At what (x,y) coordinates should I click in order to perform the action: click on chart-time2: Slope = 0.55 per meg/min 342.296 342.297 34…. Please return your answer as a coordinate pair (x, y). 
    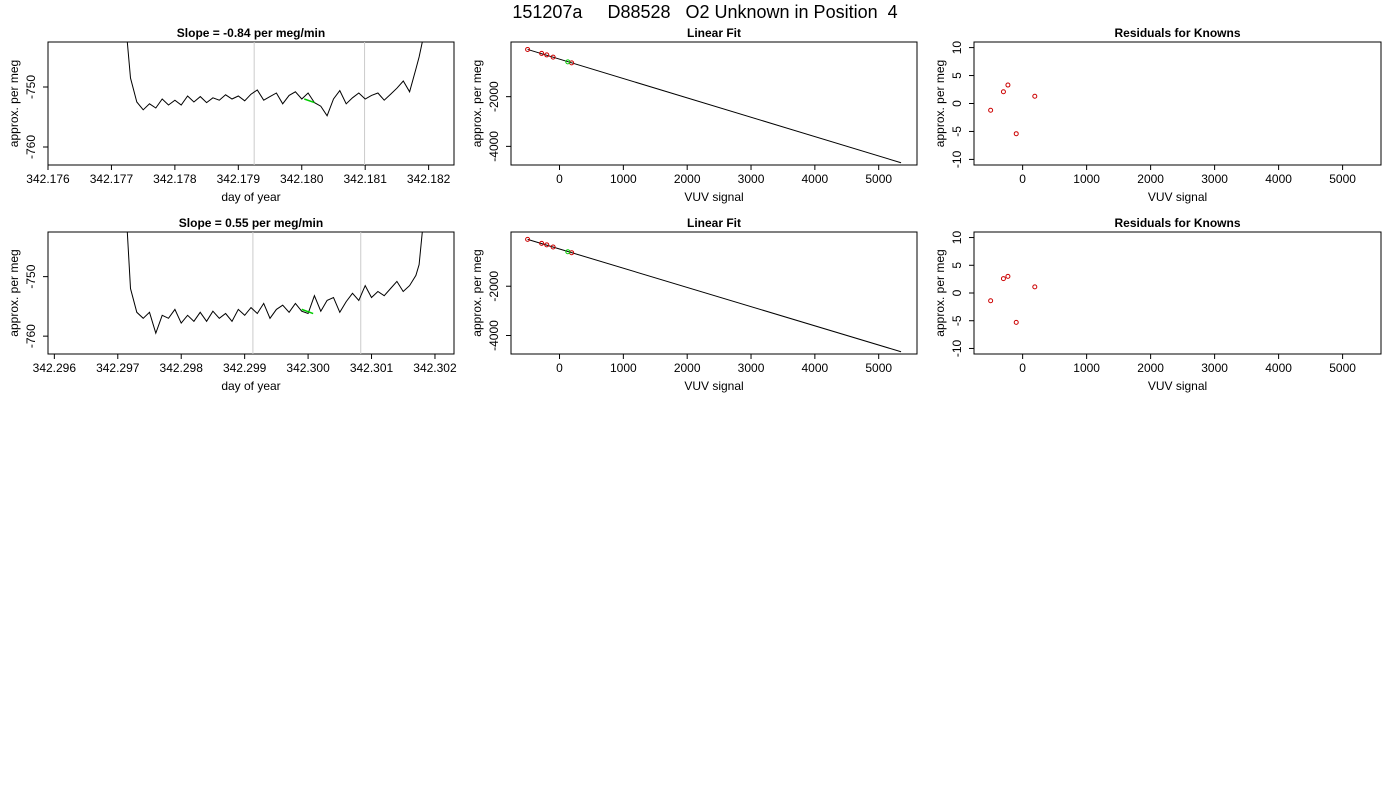
    Looking at the image, I should click on (232, 304).